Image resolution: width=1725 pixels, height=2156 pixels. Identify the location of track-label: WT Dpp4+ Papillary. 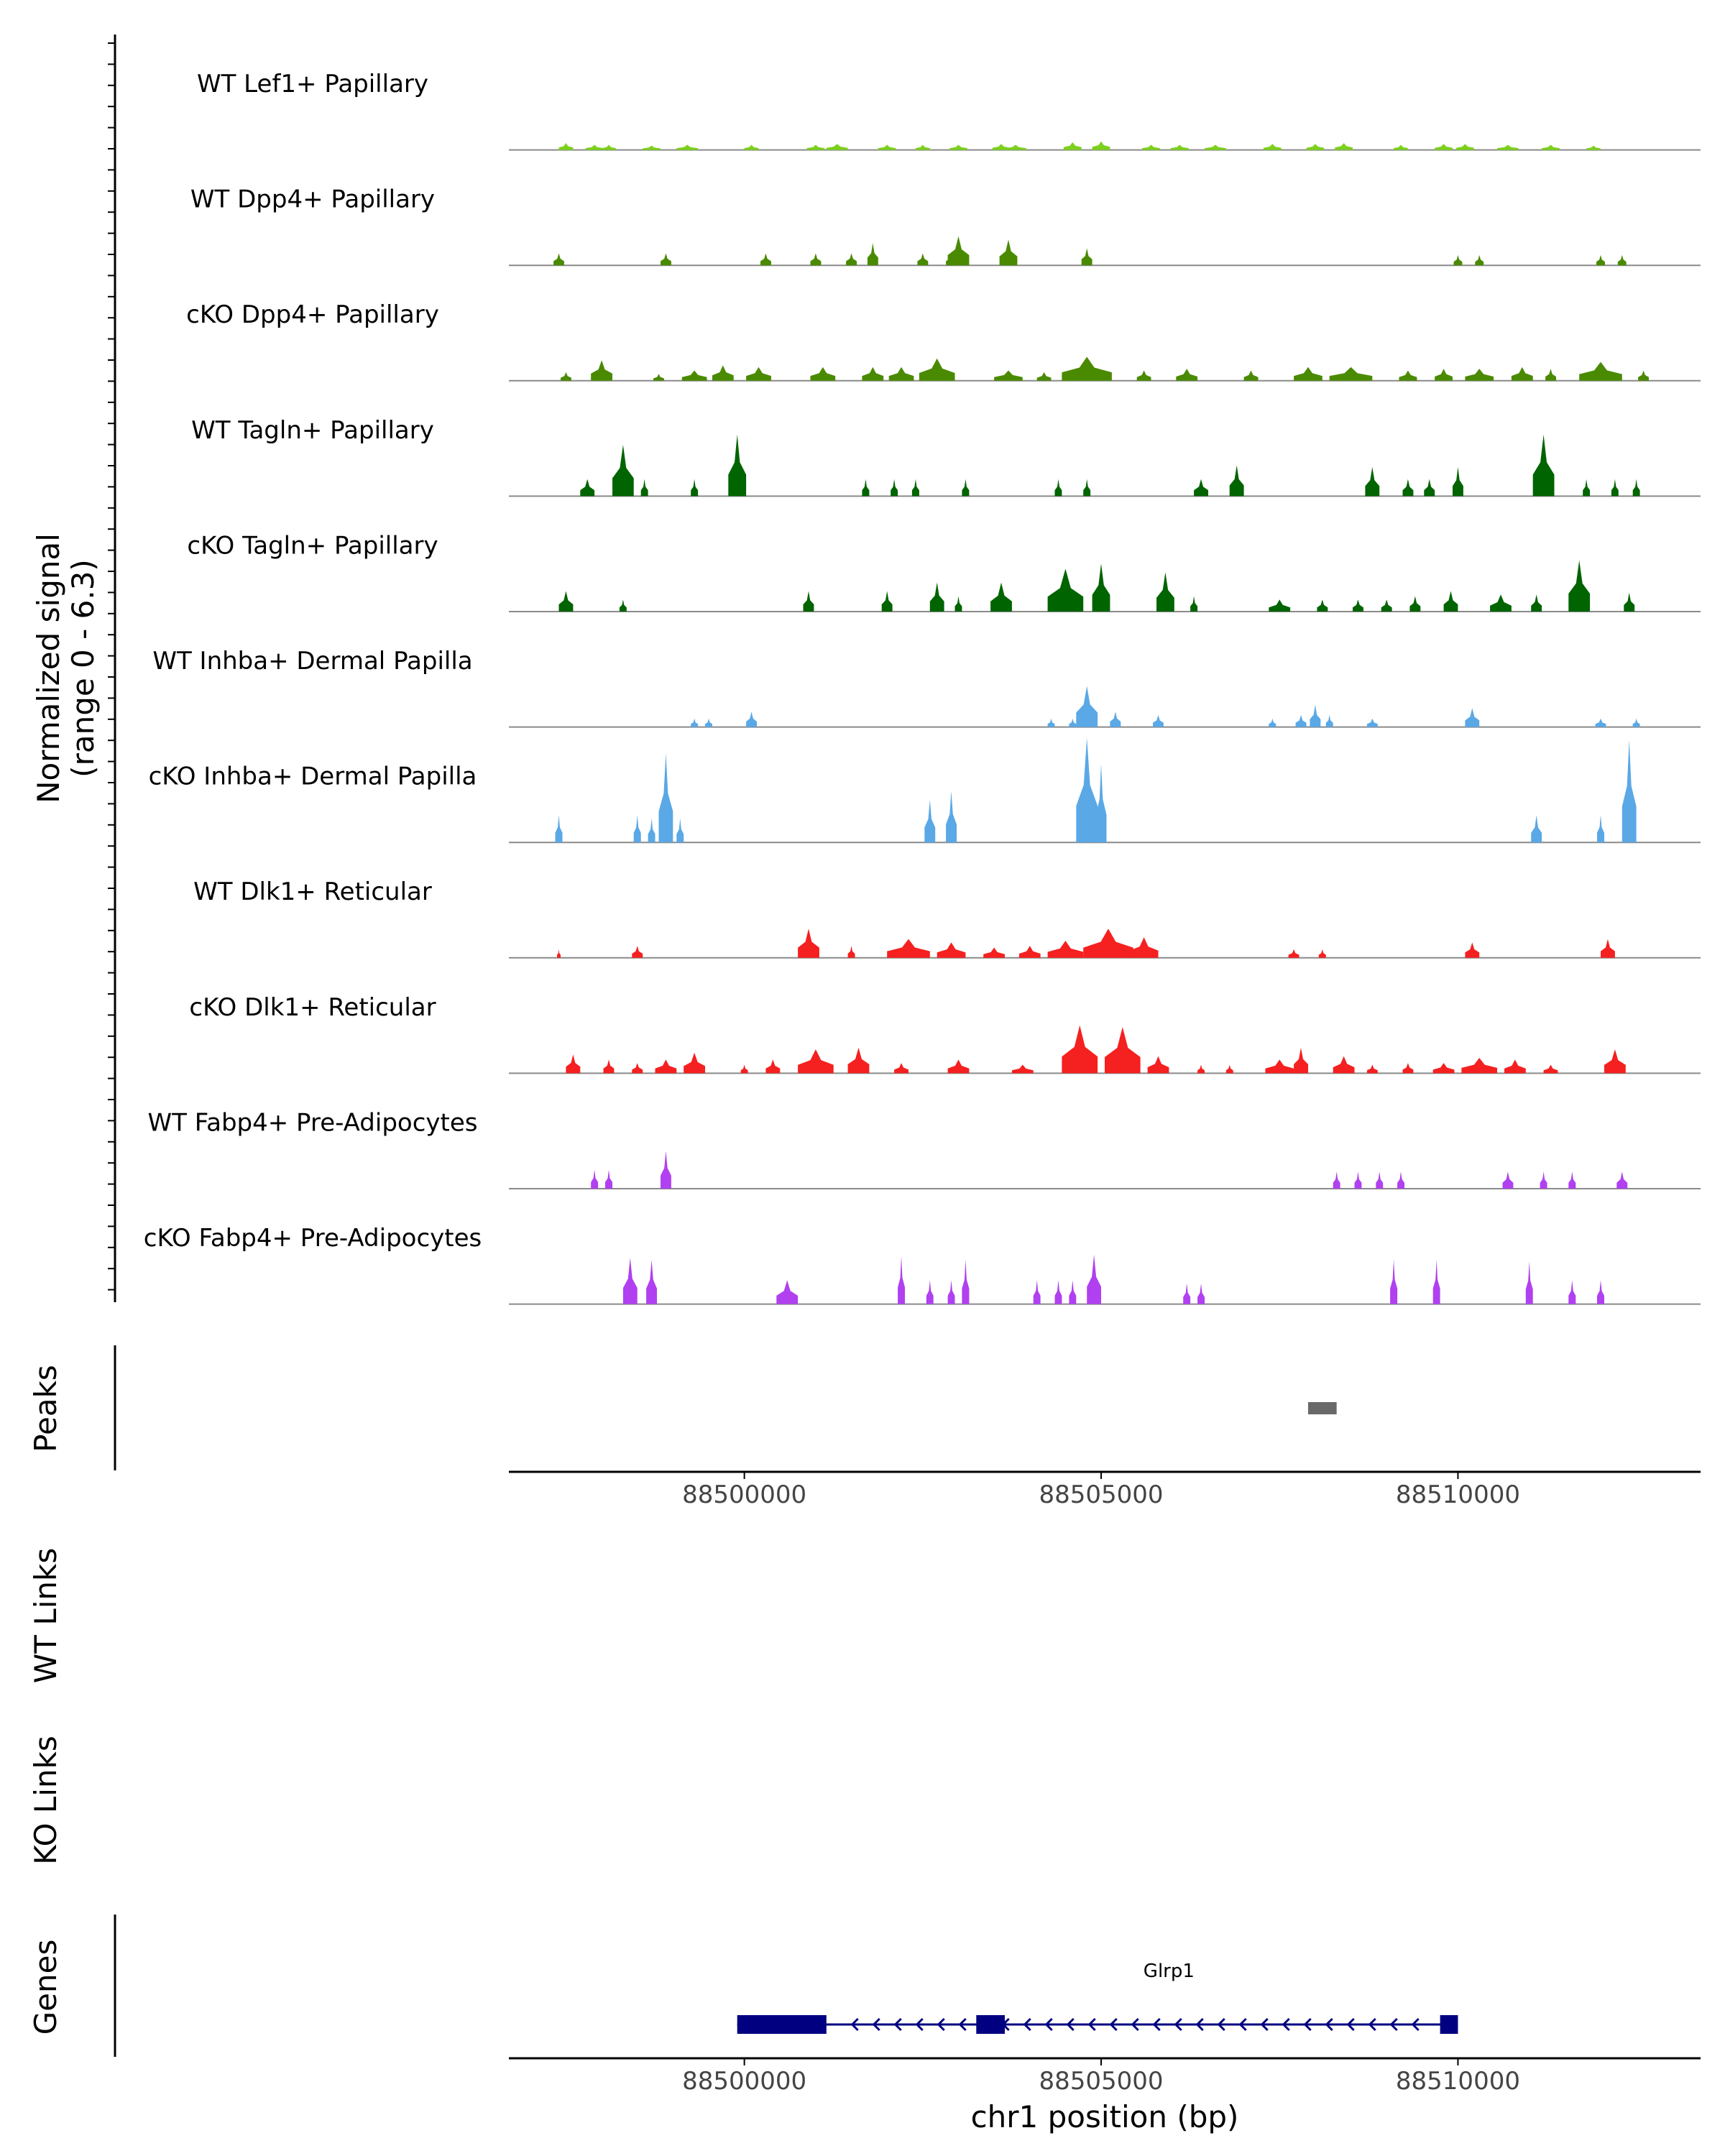
(312, 199).